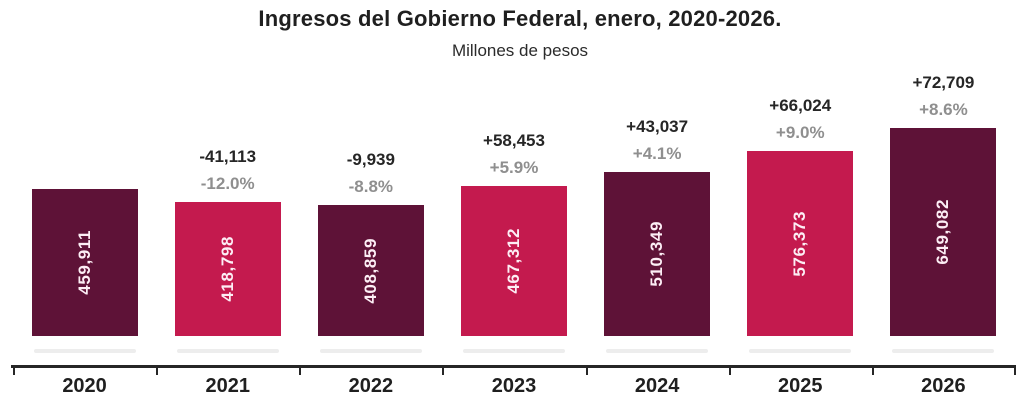 Image resolution: width=1024 pixels, height=409 pixels. What do you see at coordinates (514, 140) in the screenshot?
I see `change-amount-label-2023: +58,453` at bounding box center [514, 140].